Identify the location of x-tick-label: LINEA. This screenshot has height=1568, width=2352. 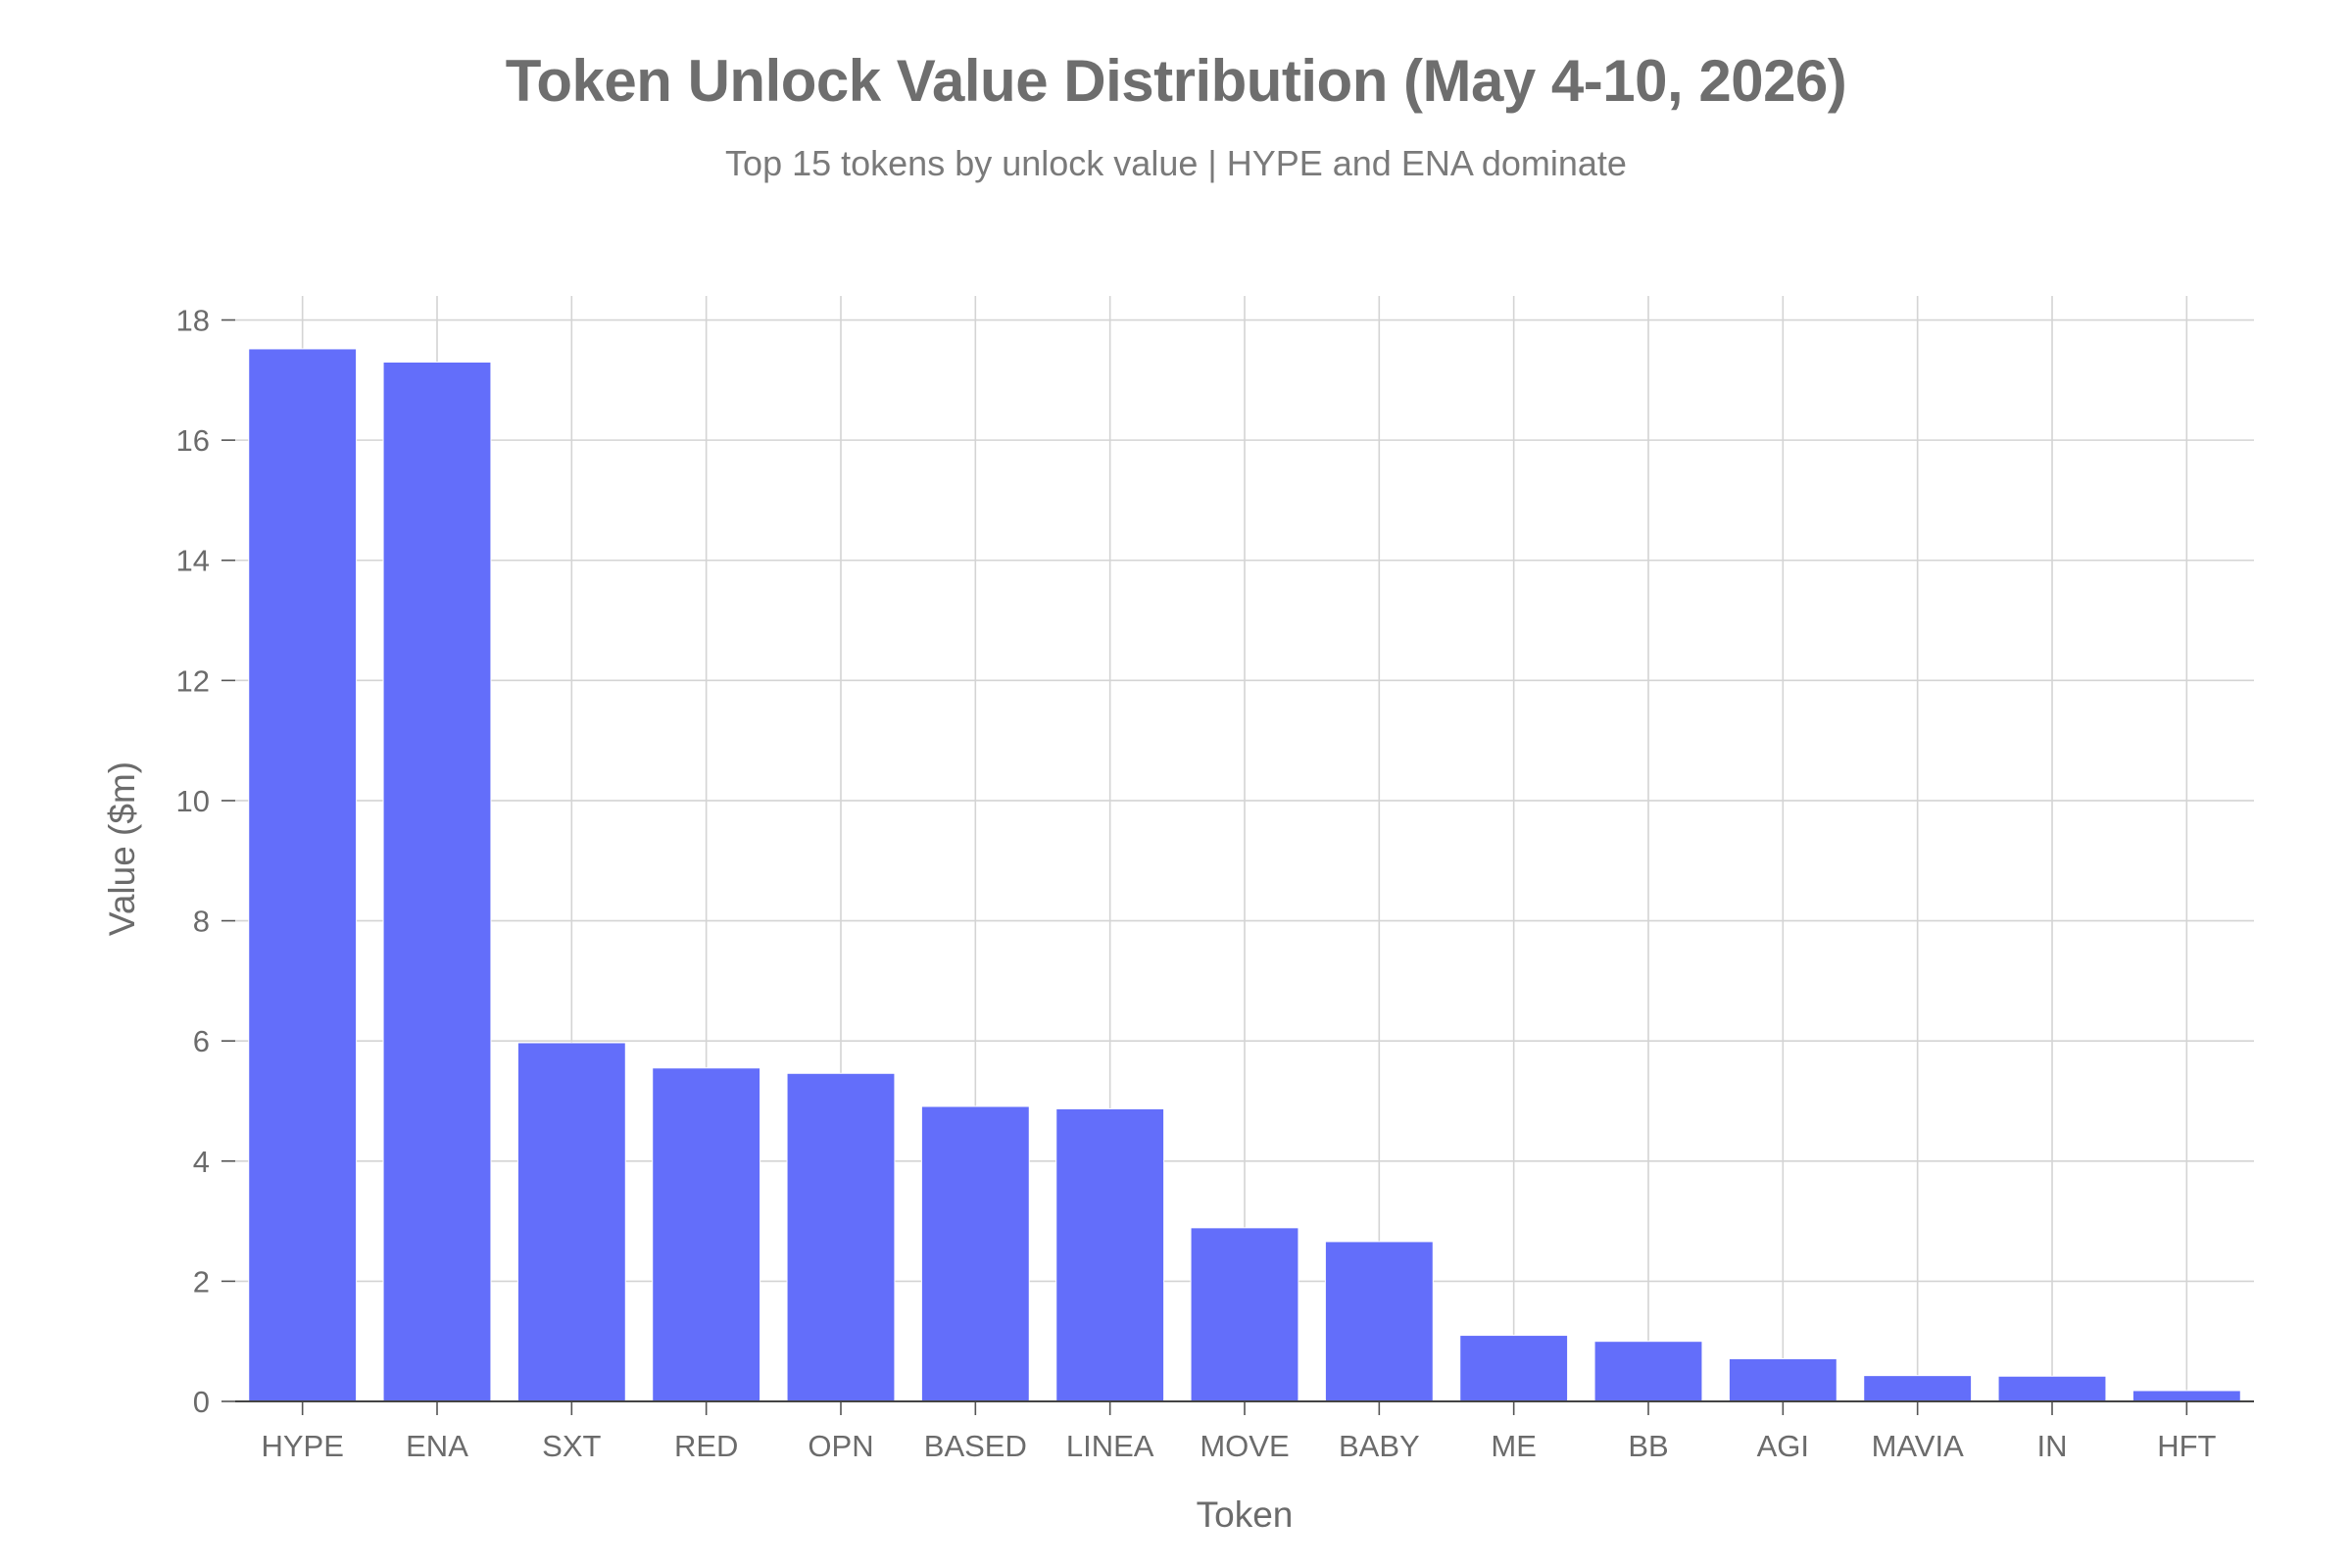
(1110, 1446).